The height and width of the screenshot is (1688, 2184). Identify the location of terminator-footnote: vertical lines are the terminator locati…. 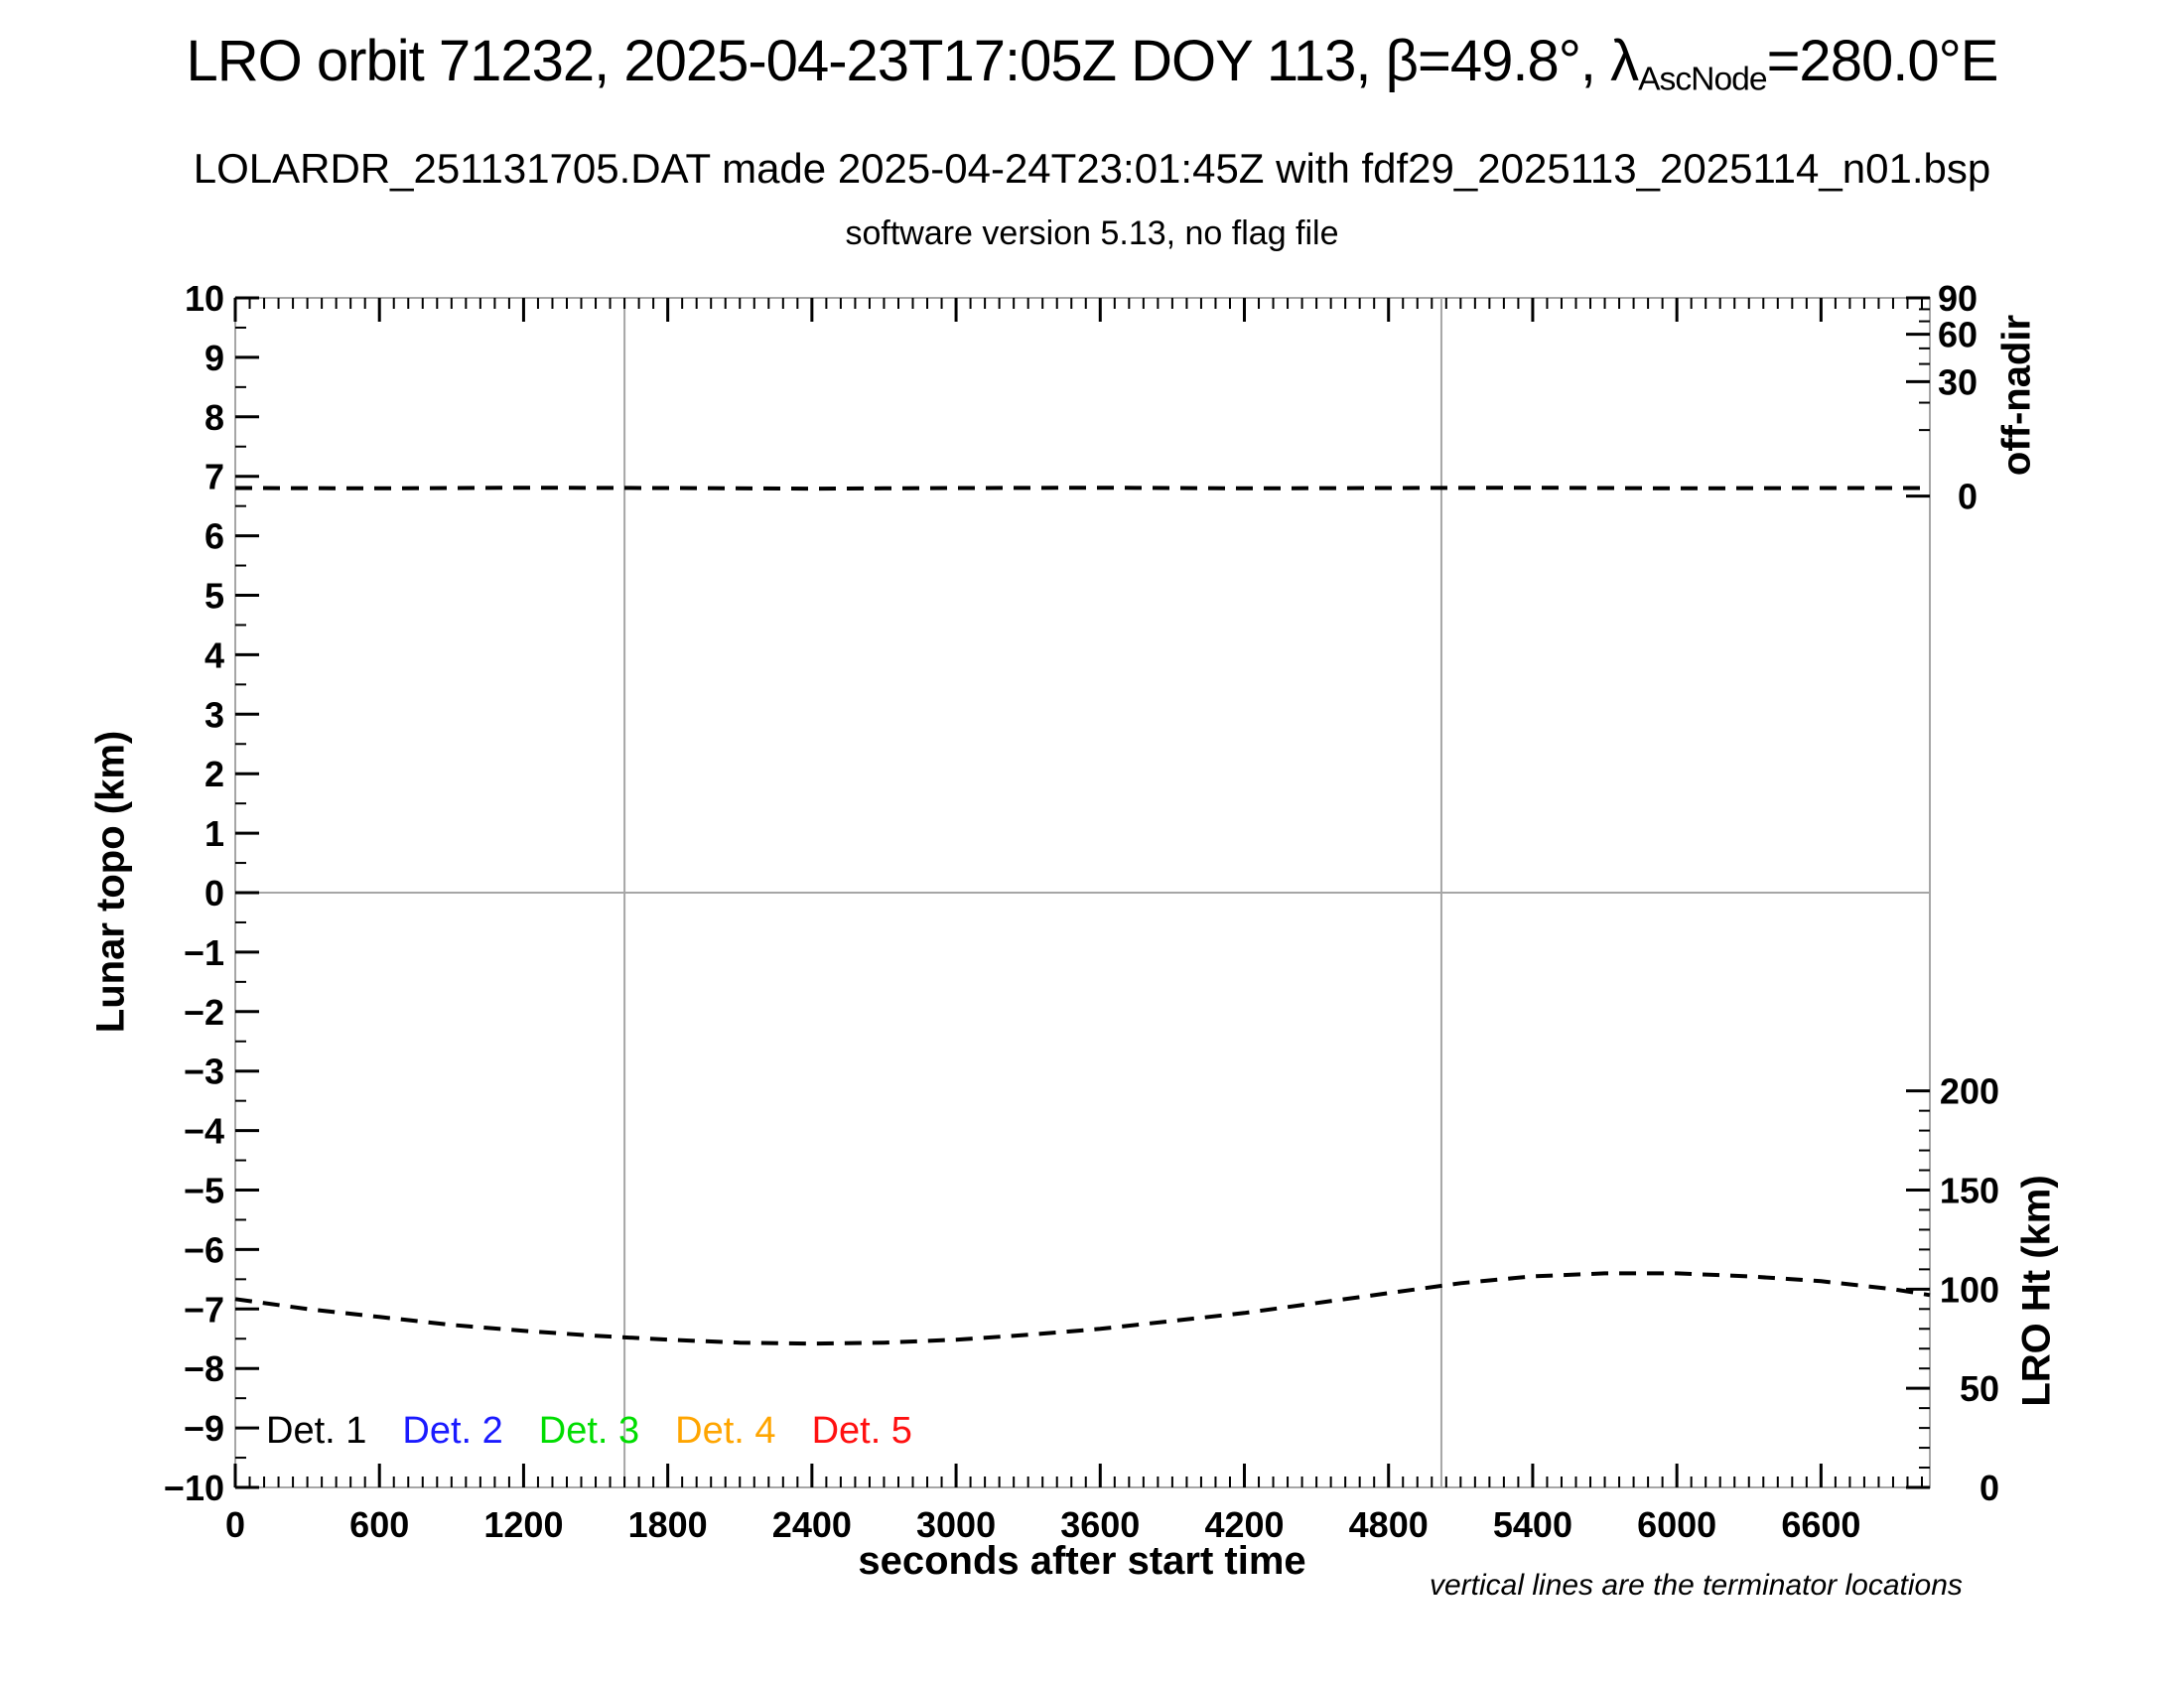
(1696, 1585).